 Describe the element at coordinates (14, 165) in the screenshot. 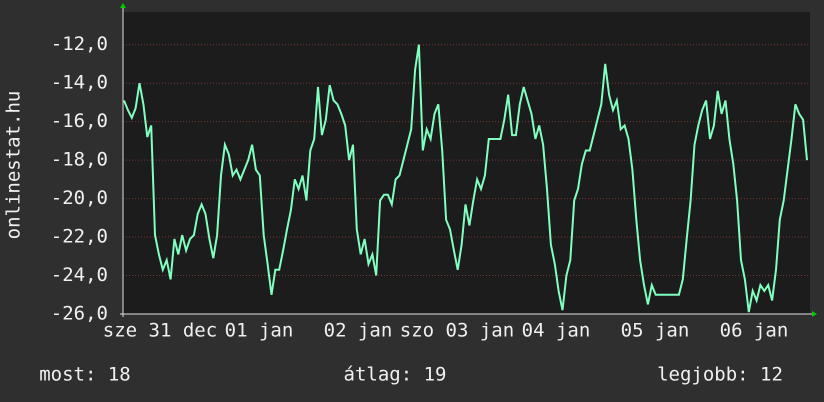

I see `y-axis-label: onlinestat.hu` at that location.